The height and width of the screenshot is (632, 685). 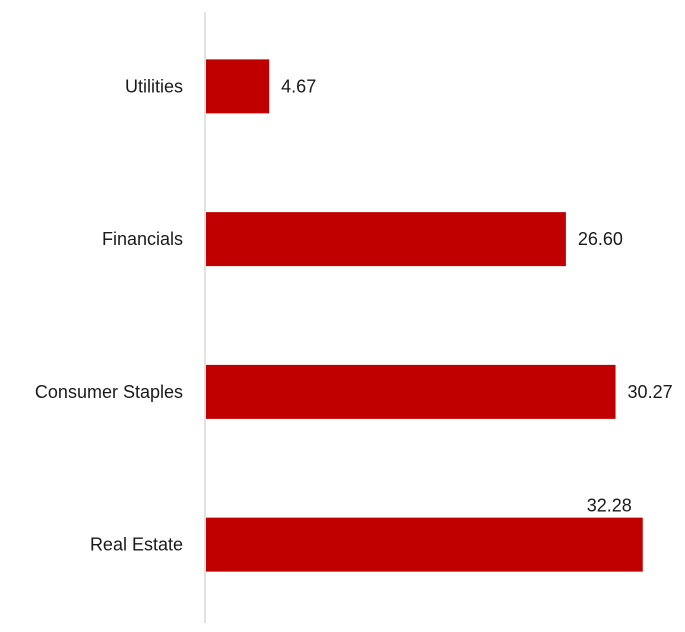 What do you see at coordinates (609, 506) in the screenshot?
I see `value-label-real-estate: 32.28` at bounding box center [609, 506].